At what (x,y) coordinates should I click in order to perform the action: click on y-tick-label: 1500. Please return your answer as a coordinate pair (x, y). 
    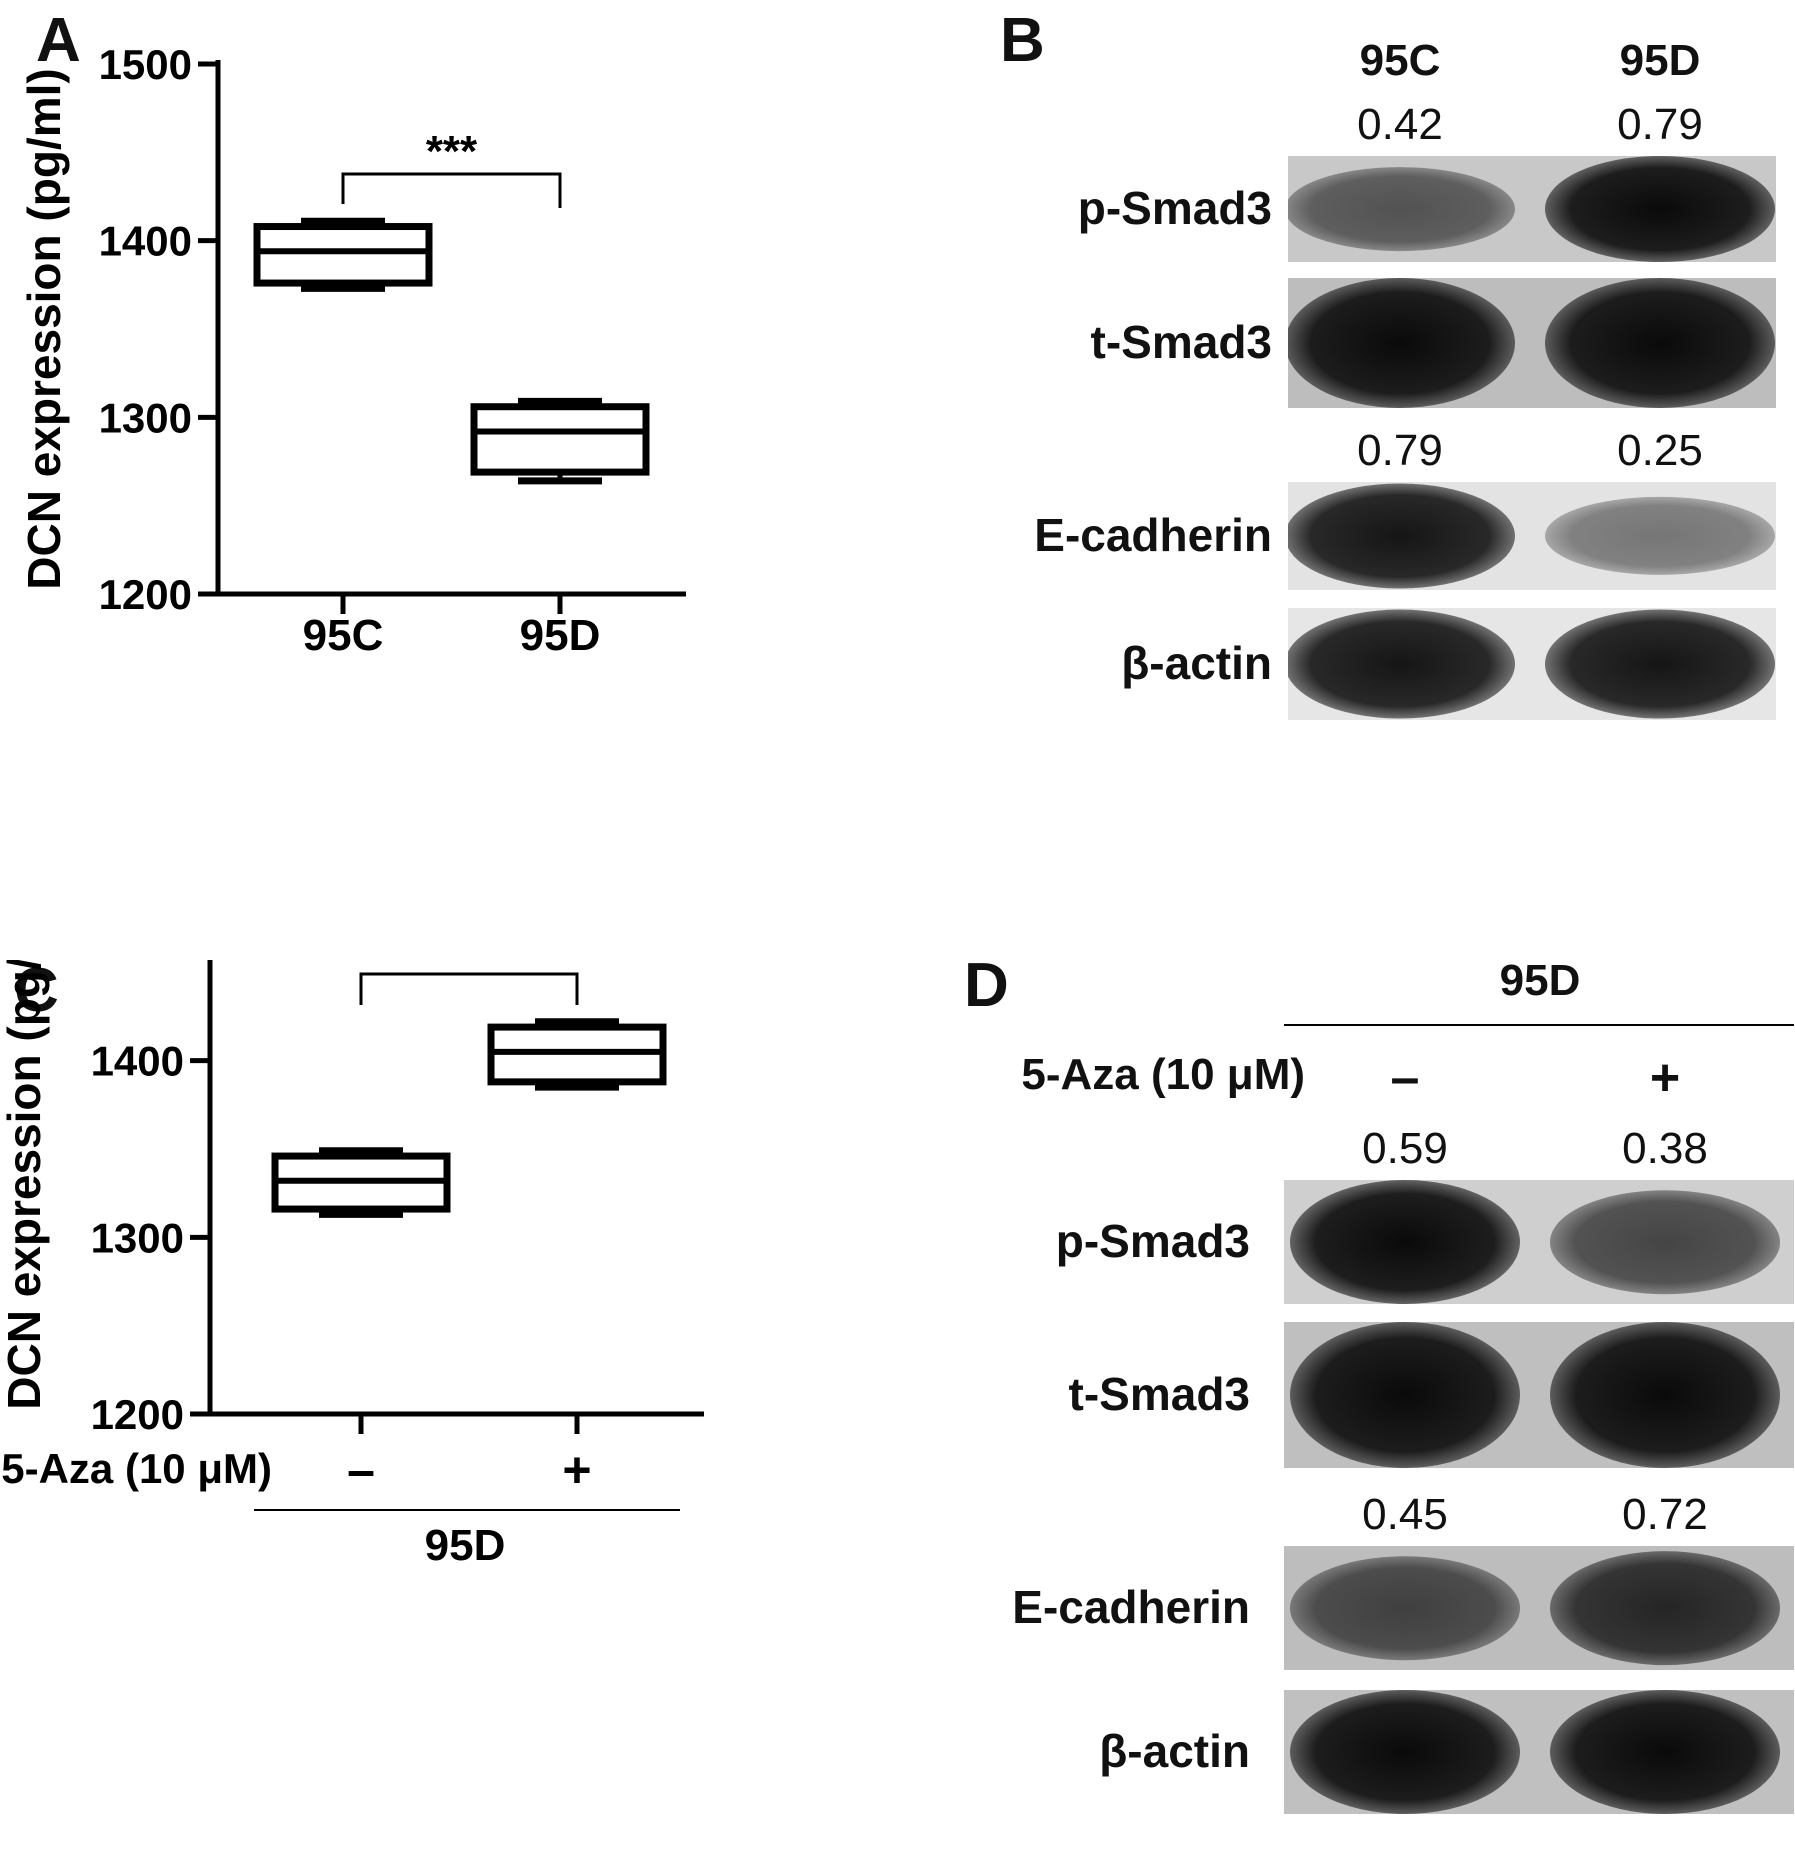
    Looking at the image, I should click on (145, 64).